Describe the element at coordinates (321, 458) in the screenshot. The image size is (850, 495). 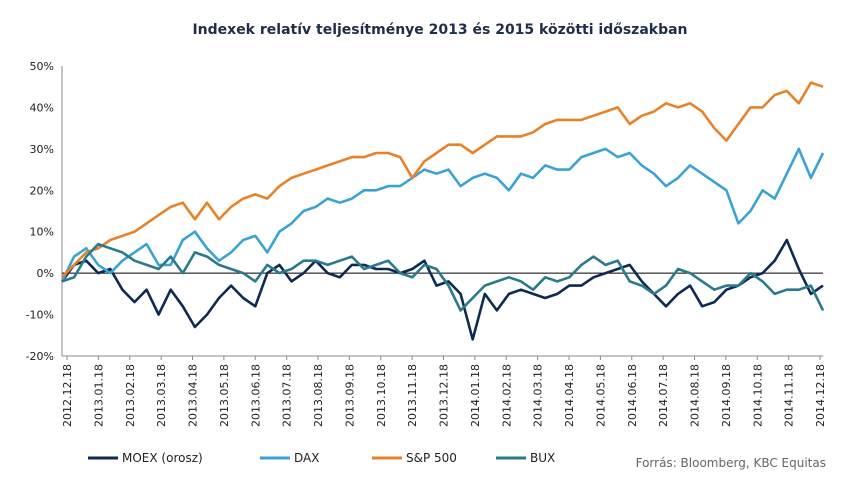
I see `legend: MOEX (orosz) DAX S&P 500 BUX` at that location.